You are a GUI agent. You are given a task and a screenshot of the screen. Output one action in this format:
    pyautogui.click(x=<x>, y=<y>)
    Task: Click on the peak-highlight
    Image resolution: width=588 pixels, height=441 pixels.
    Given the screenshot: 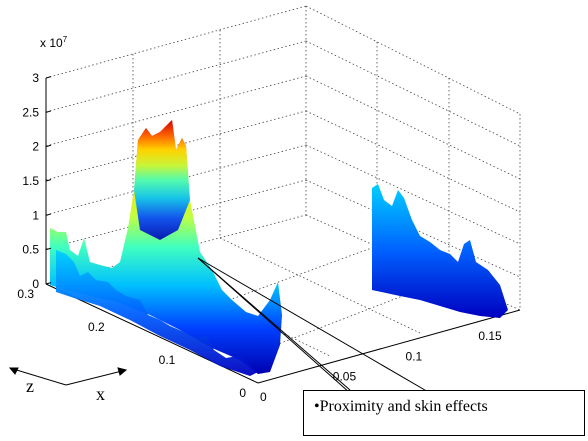 What is the action you would take?
    pyautogui.click(x=162, y=180)
    